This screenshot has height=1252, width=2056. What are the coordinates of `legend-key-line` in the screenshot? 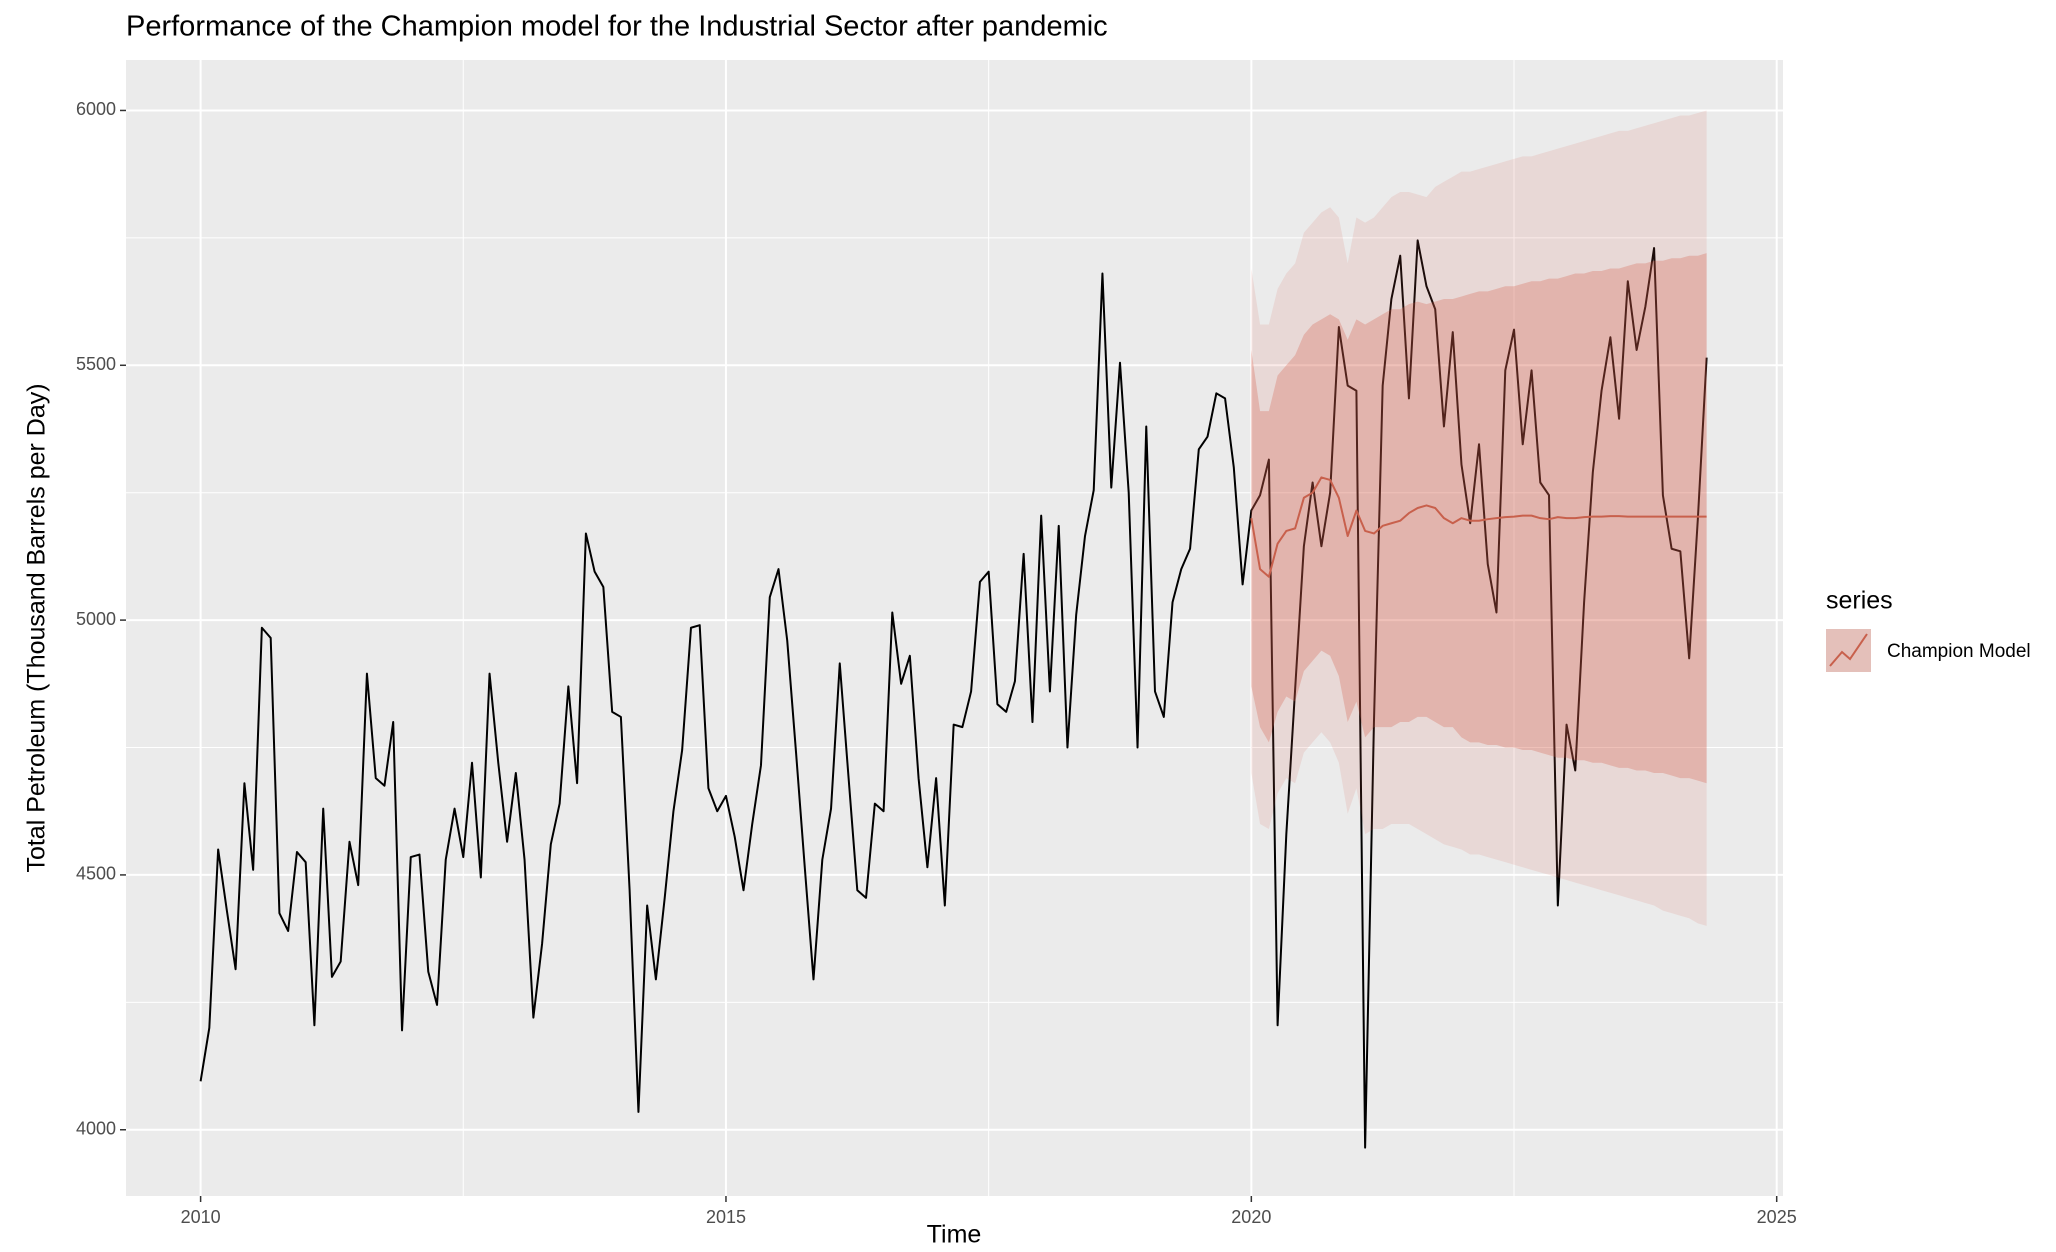 It's located at (1848, 650).